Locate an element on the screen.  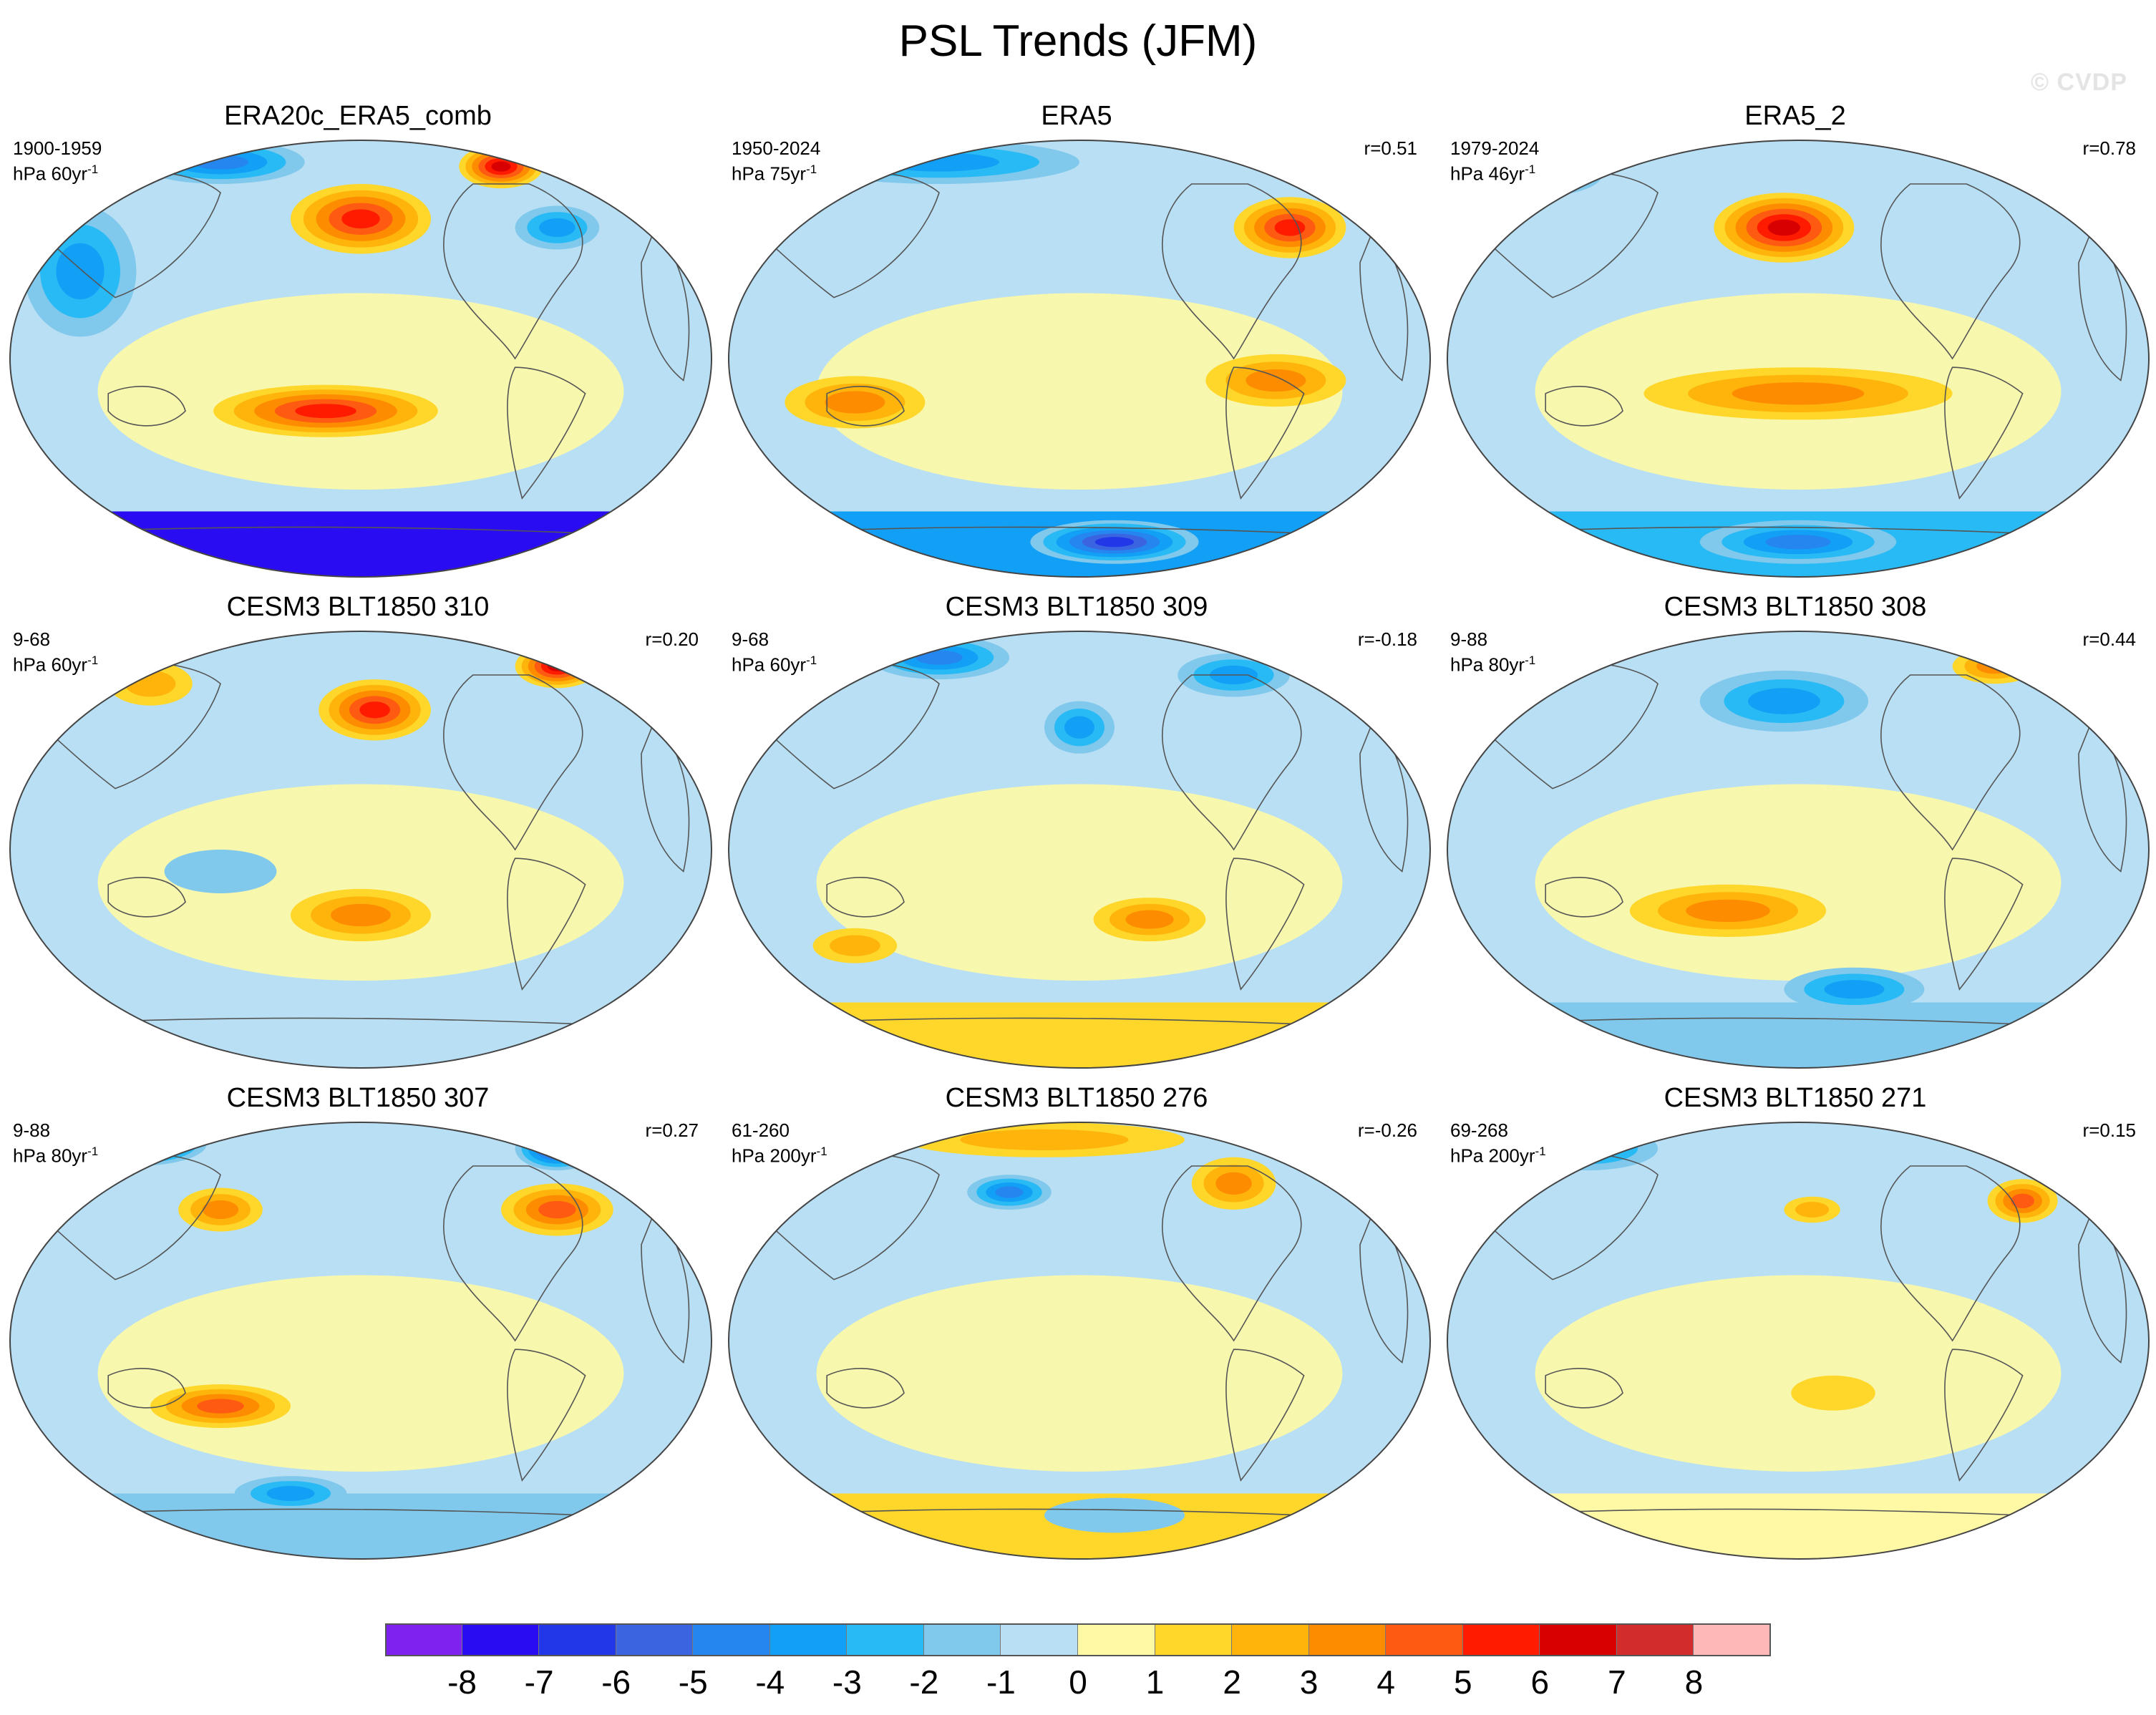
colorbar-tick-label: -2 is located at coordinates (924, 1682).